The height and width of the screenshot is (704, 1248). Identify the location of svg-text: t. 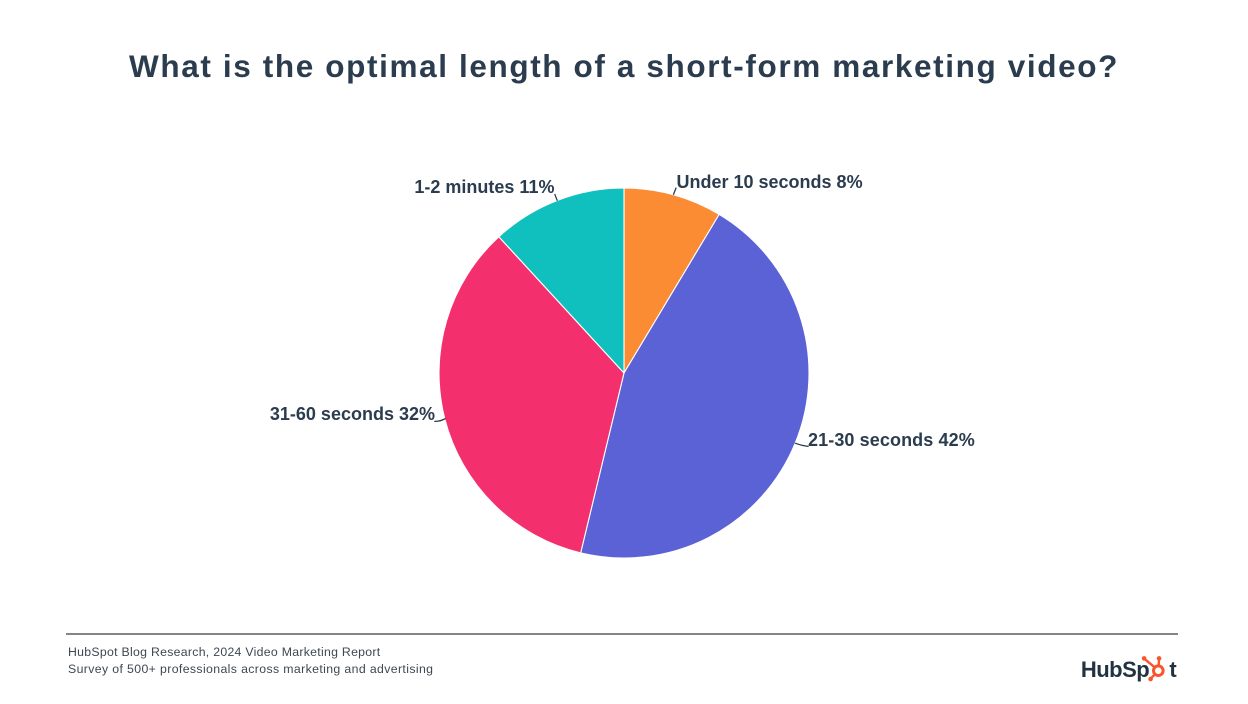
(1173, 669).